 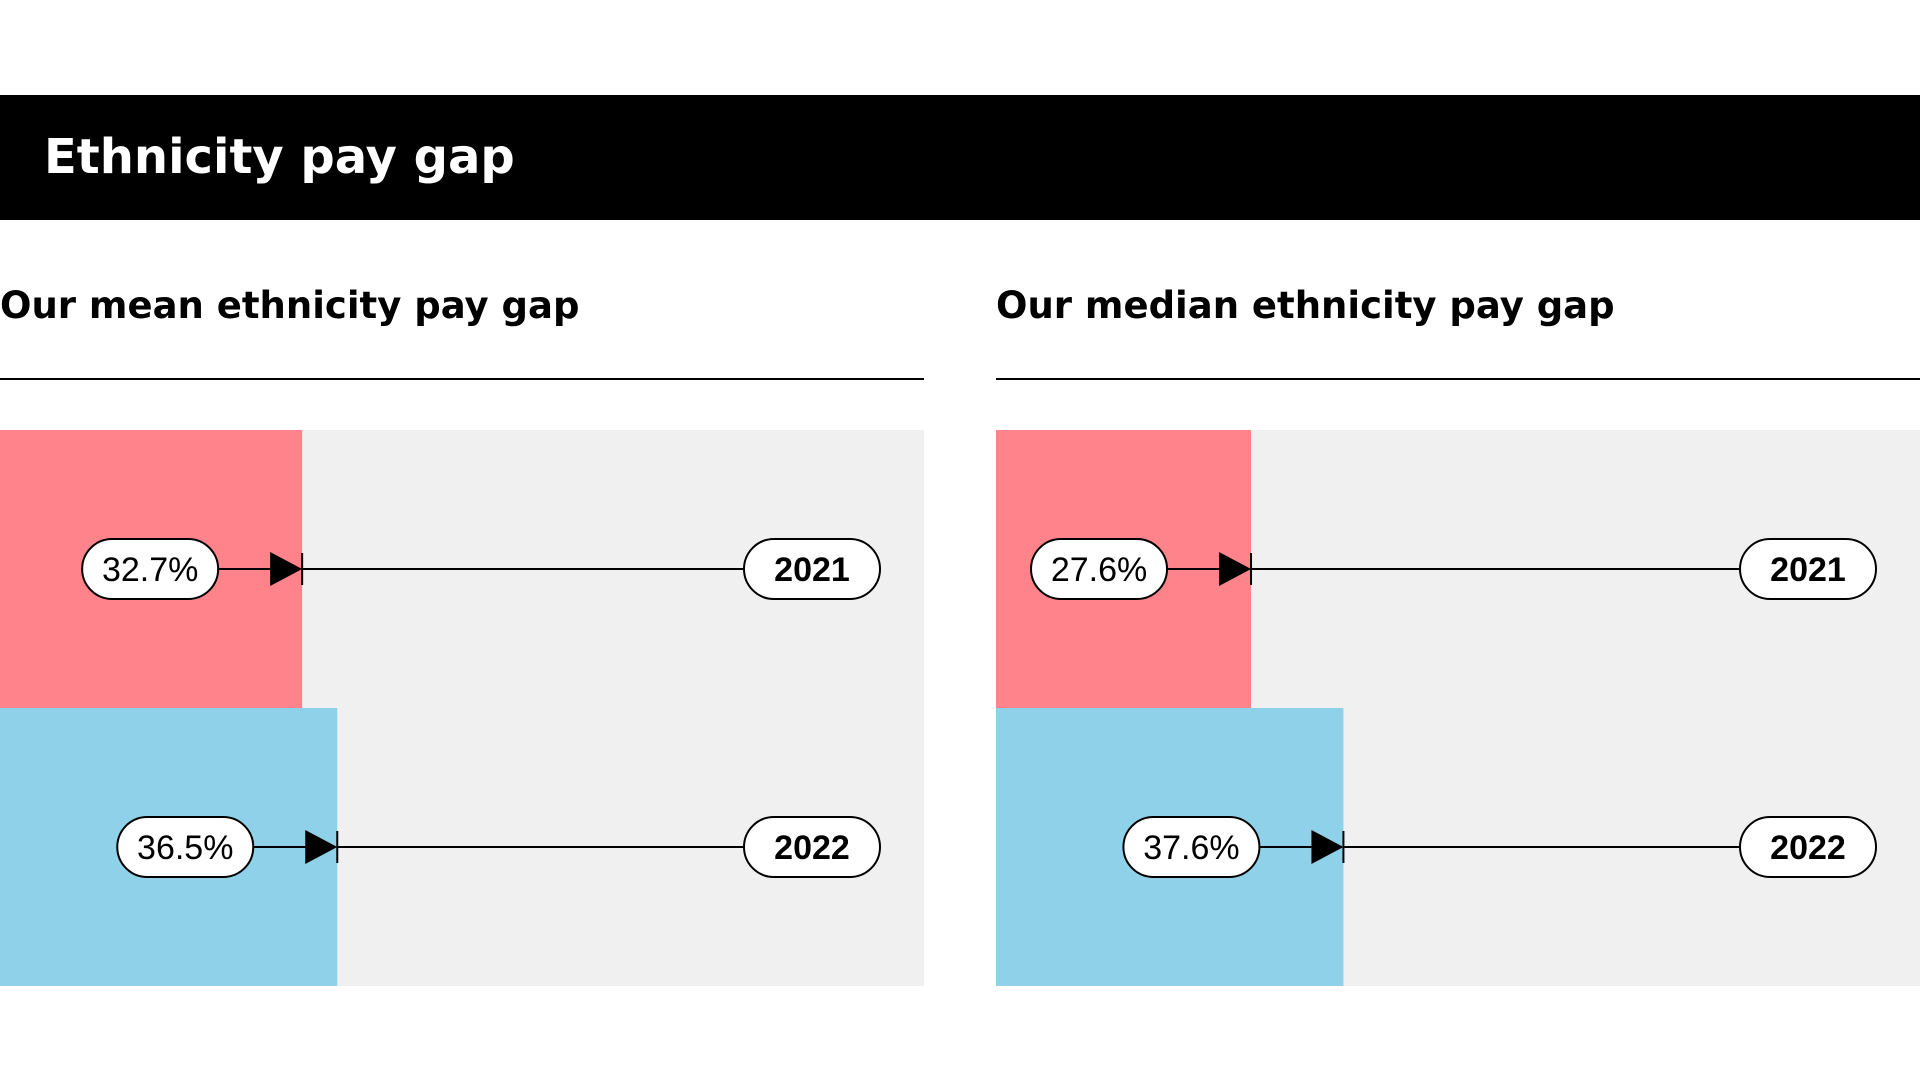 I want to click on data-label: 36.5%, so click(x=185, y=848).